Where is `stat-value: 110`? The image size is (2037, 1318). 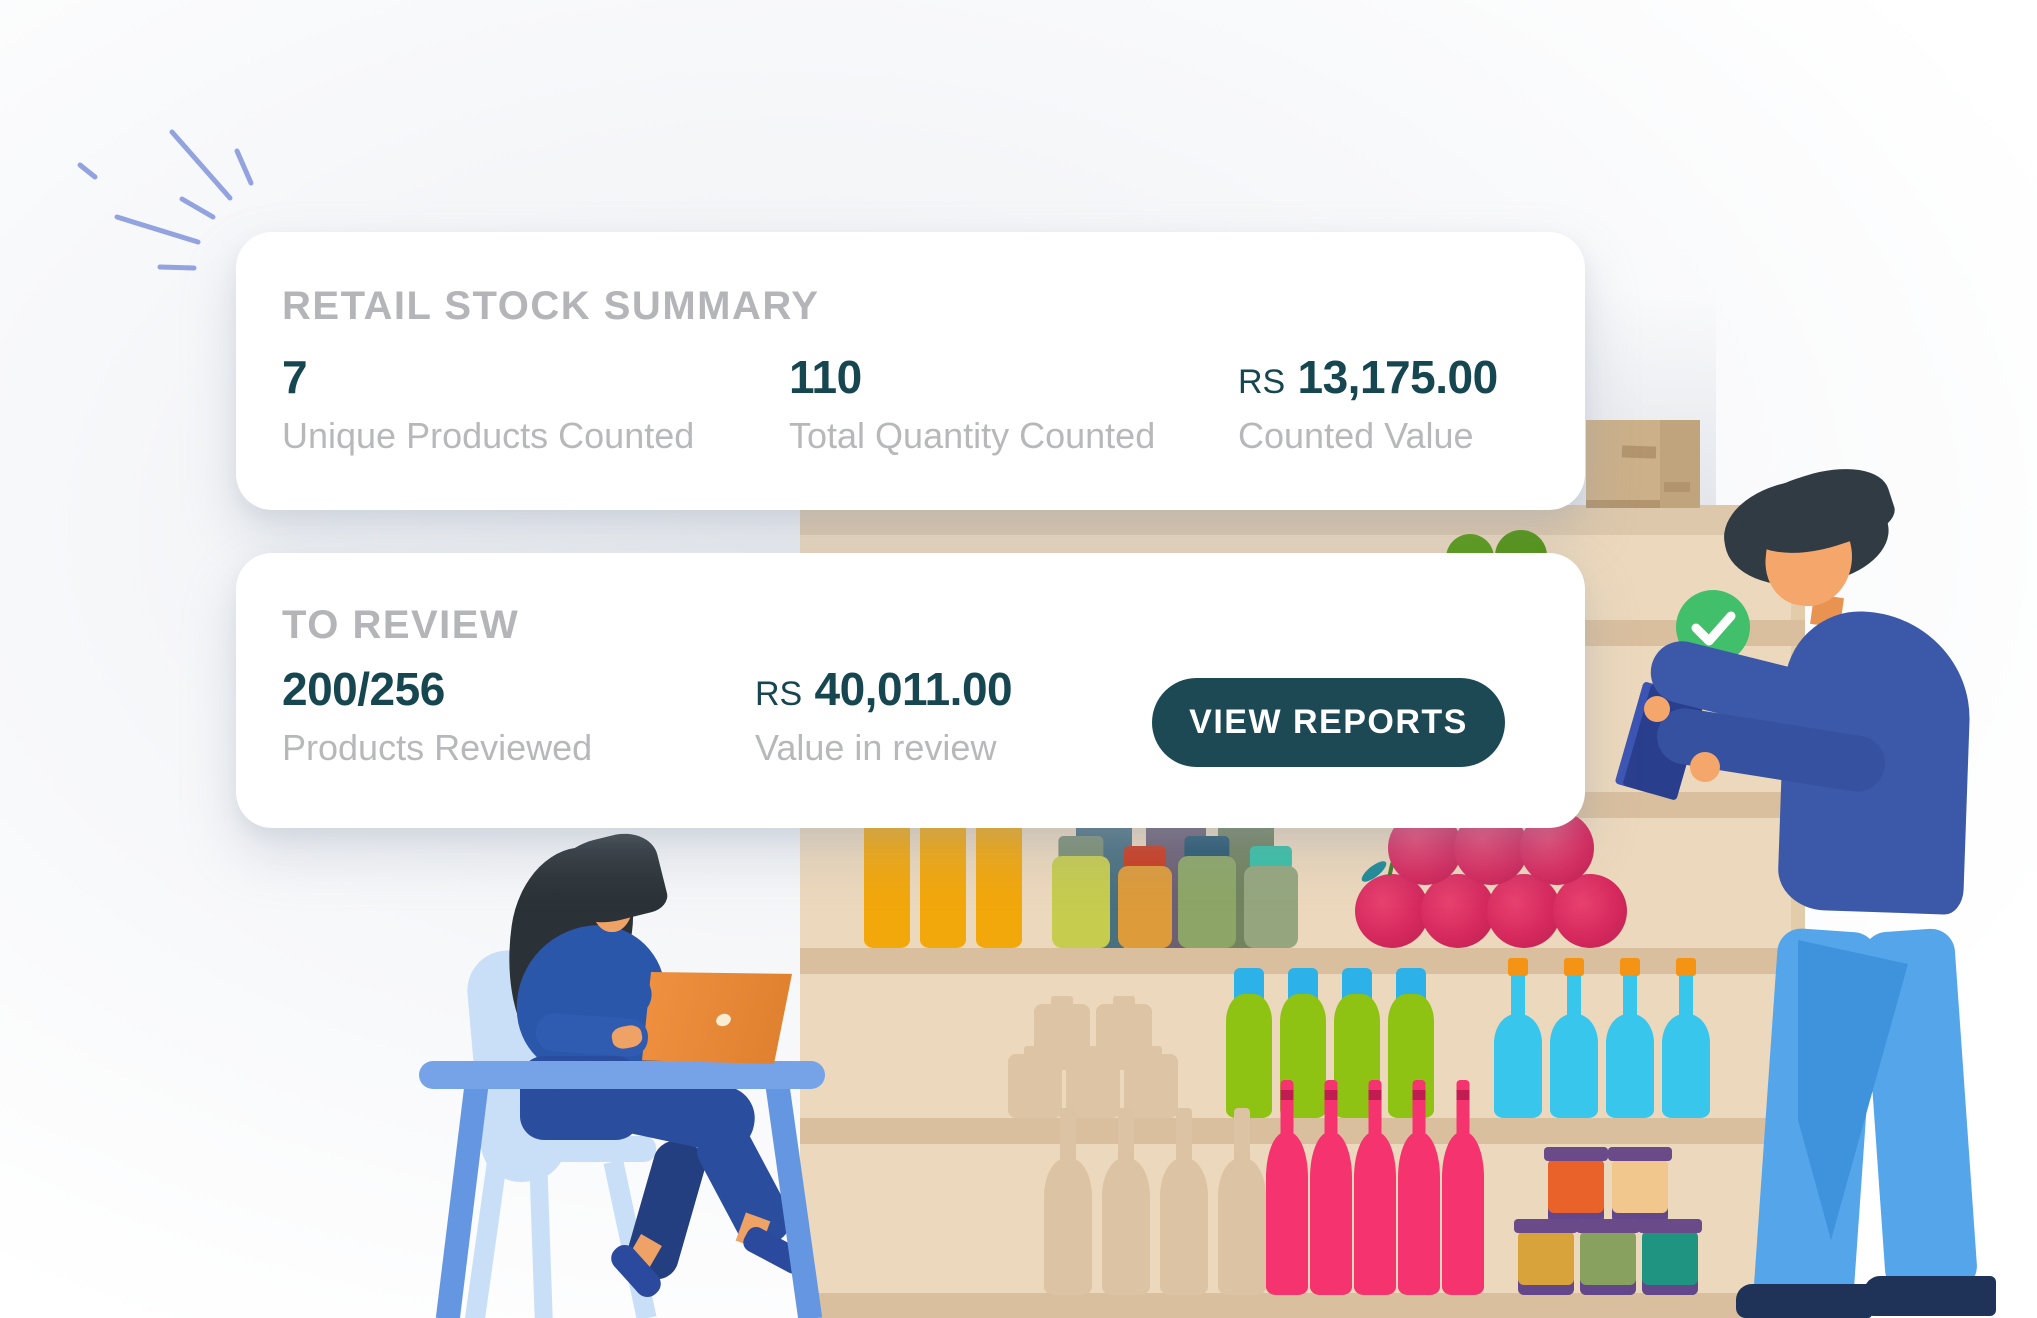 stat-value: 110 is located at coordinates (825, 377).